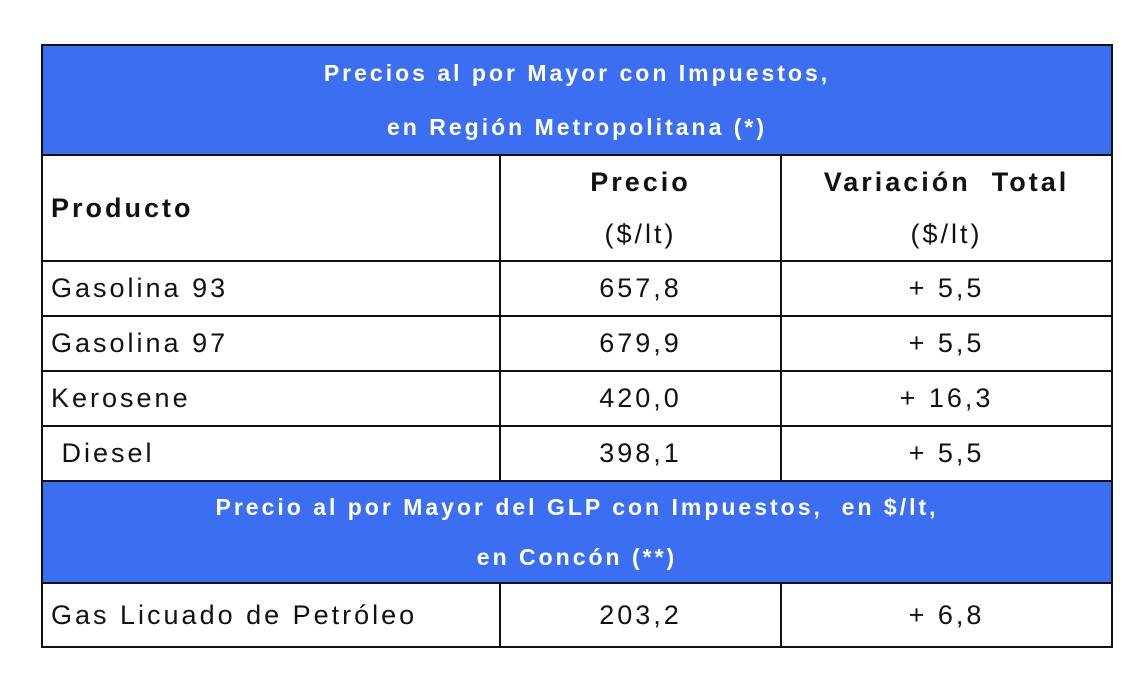  What do you see at coordinates (271, 453) in the screenshot?
I see `product-cell: Diesel` at bounding box center [271, 453].